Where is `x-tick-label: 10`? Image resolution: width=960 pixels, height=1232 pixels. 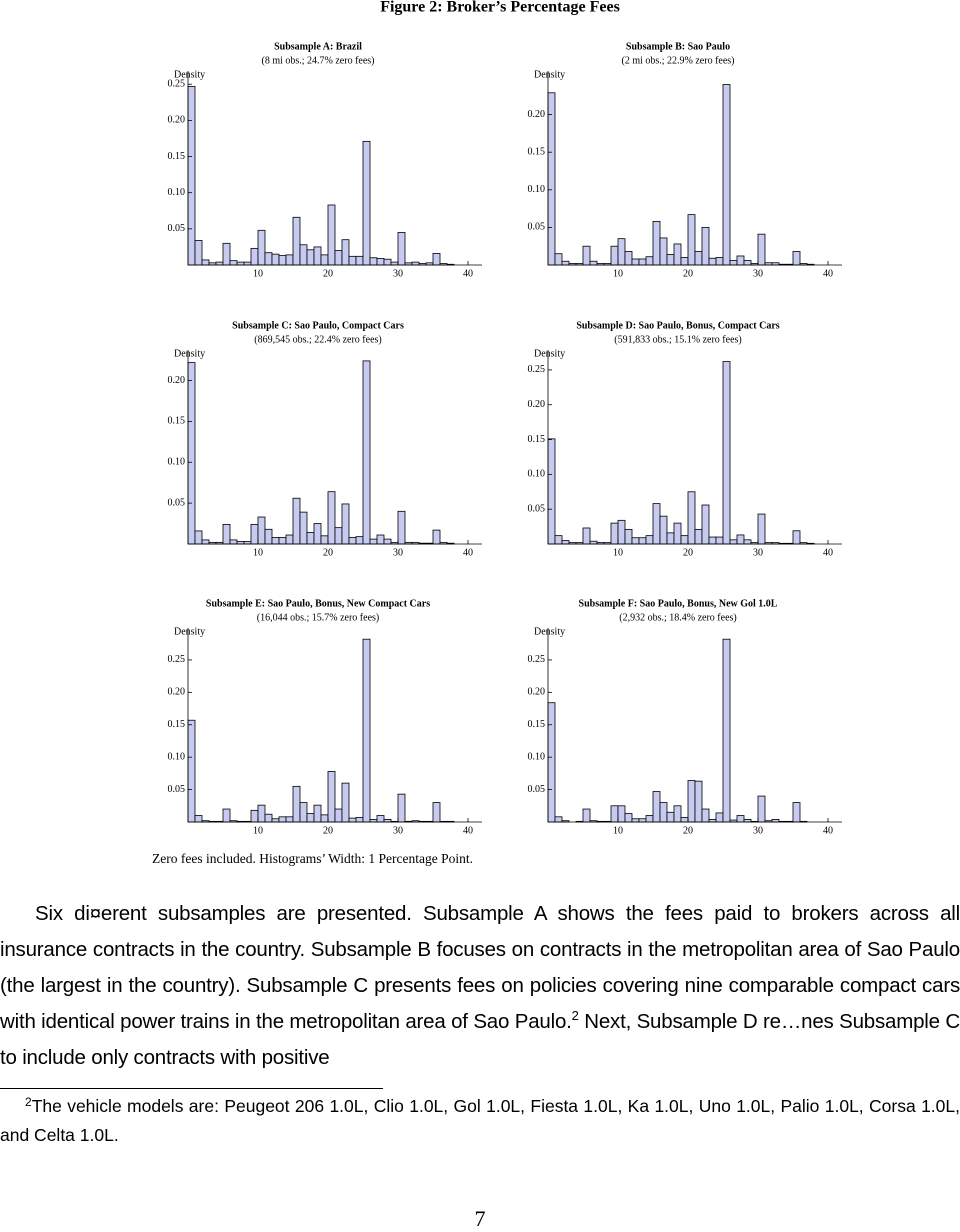 x-tick-label: 10 is located at coordinates (258, 273).